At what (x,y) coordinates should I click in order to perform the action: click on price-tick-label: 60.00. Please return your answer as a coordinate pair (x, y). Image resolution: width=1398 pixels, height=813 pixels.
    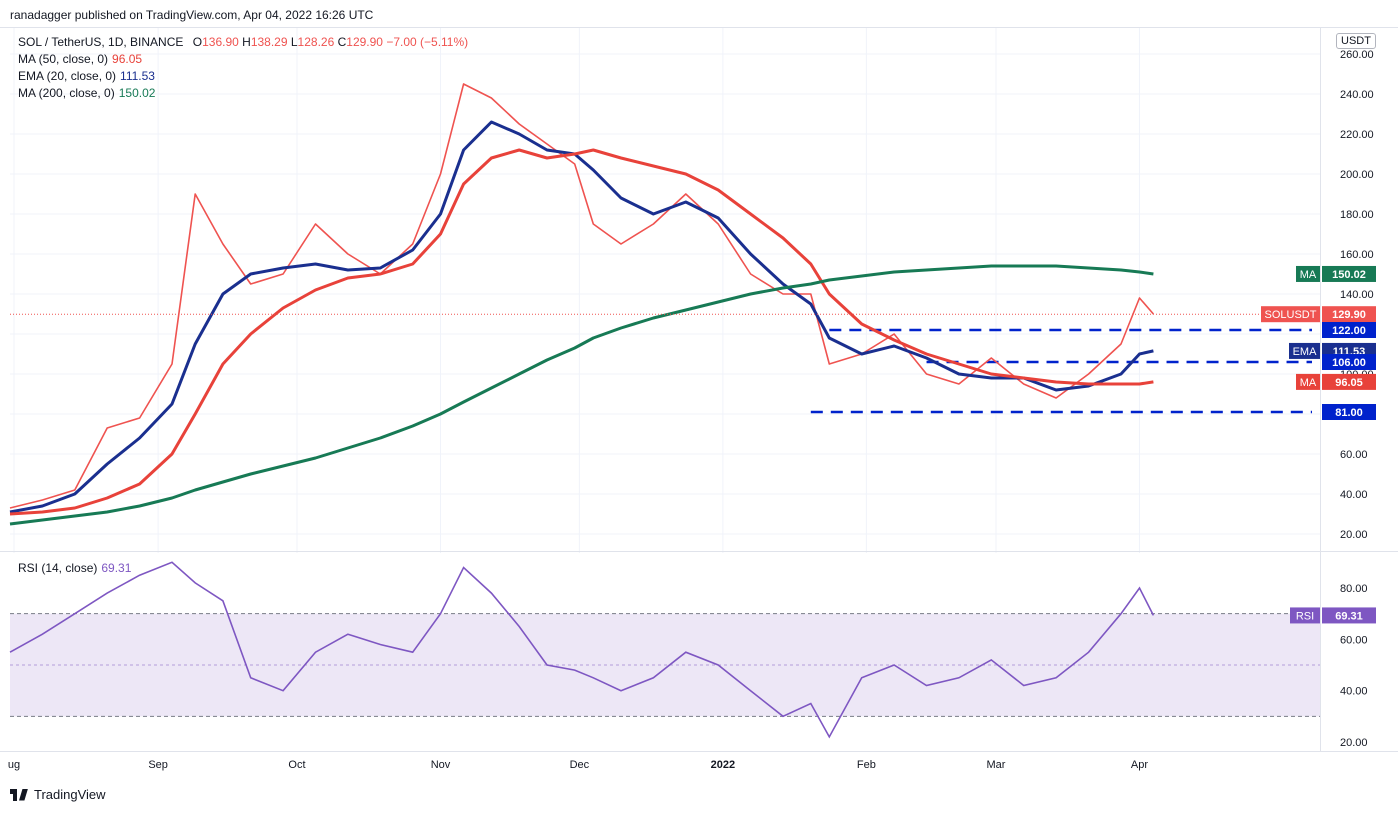
    Looking at the image, I should click on (1354, 455).